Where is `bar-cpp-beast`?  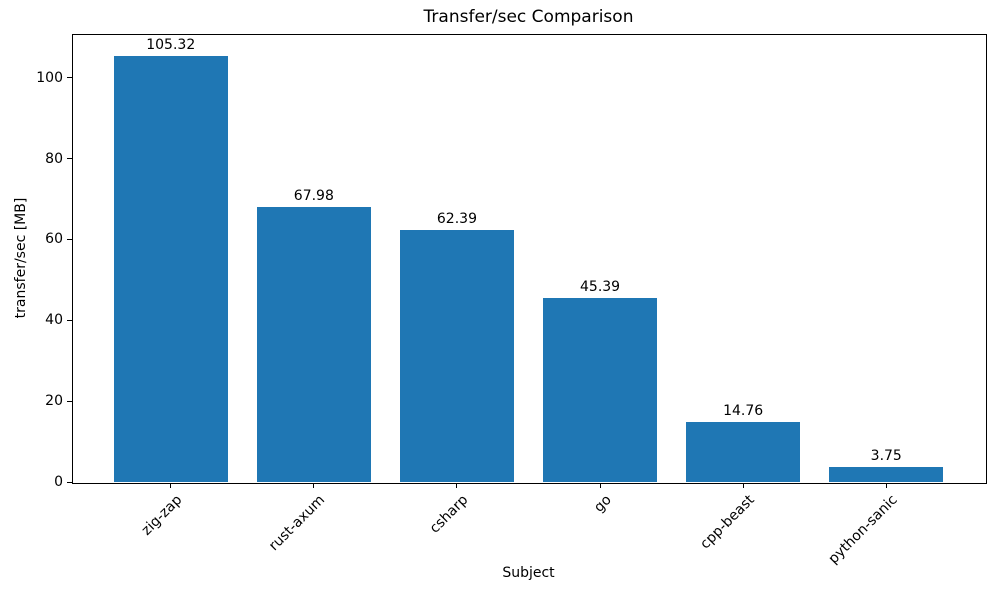
bar-cpp-beast is located at coordinates (743, 452).